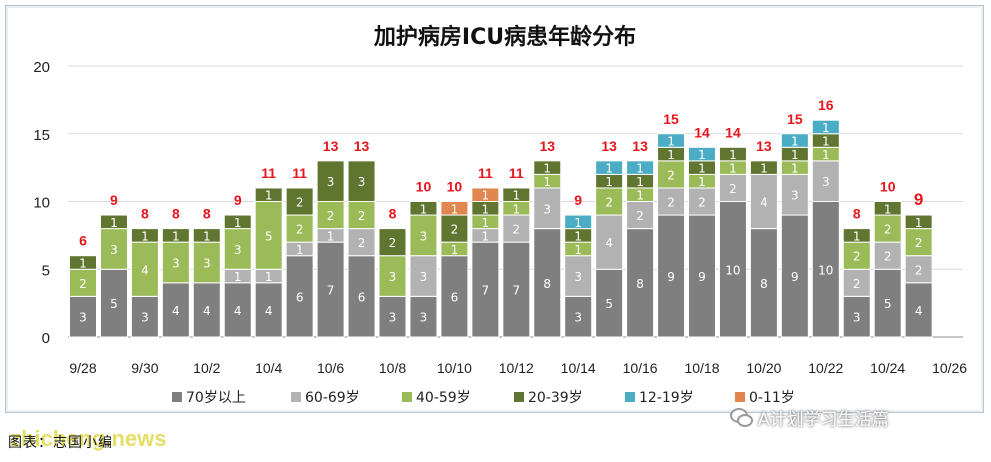 The height and width of the screenshot is (462, 991). What do you see at coordinates (60, 443) in the screenshot?
I see `source-credit: 图表：志国小编` at bounding box center [60, 443].